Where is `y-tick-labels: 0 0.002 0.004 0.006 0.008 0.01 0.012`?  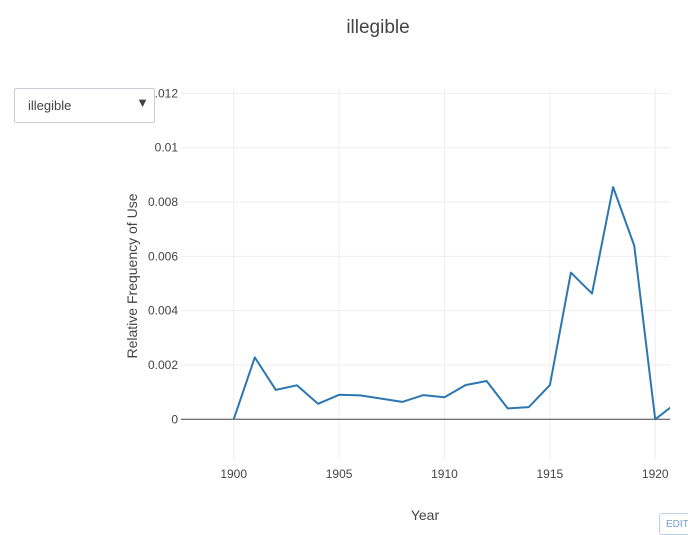 y-tick-labels: 0 0.002 0.004 0.006 0.008 0.01 0.012 is located at coordinates (163, 256).